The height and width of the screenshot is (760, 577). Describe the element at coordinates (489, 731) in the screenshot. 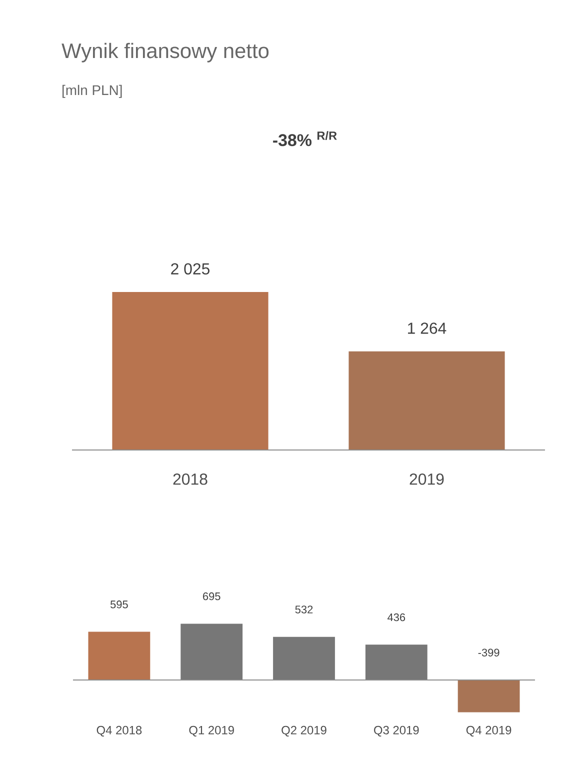

I see `x-tick-label: Q4 2019` at that location.